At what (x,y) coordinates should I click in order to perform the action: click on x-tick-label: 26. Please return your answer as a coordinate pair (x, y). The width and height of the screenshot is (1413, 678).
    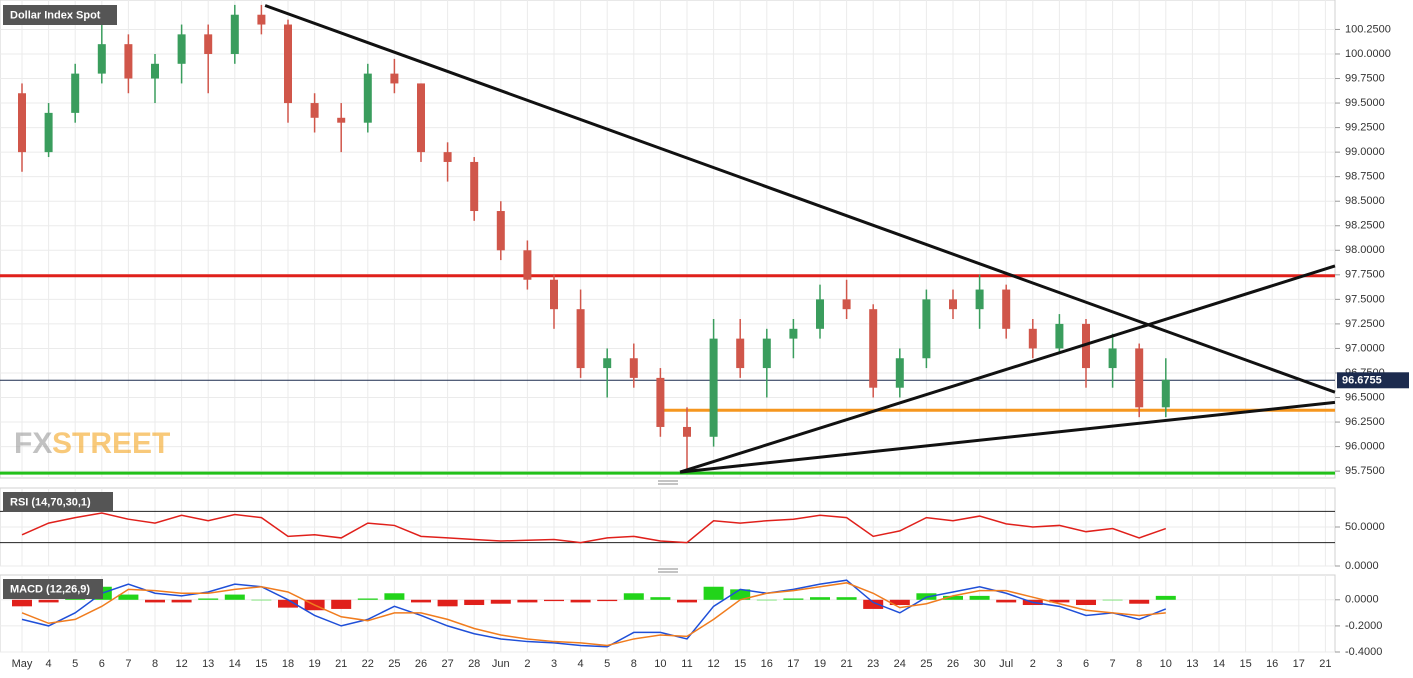
    Looking at the image, I should click on (953, 664).